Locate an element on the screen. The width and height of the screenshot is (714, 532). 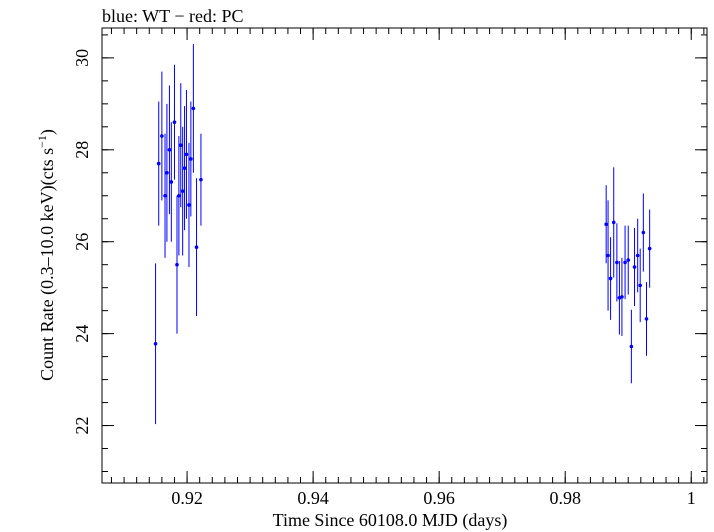
y-axis-title-superscript: −1 is located at coordinates (42, 141).